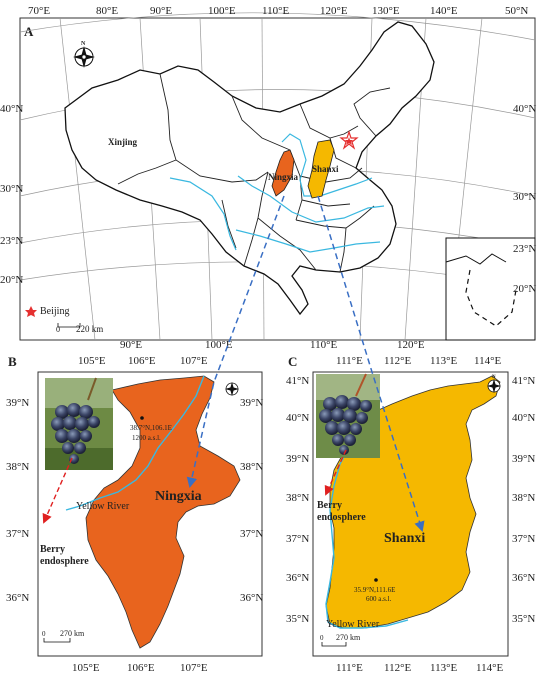 Image resolution: width=550 pixels, height=677 pixels. What do you see at coordinates (72, 633) in the screenshot?
I see `scale-label-b: 270 km` at bounding box center [72, 633].